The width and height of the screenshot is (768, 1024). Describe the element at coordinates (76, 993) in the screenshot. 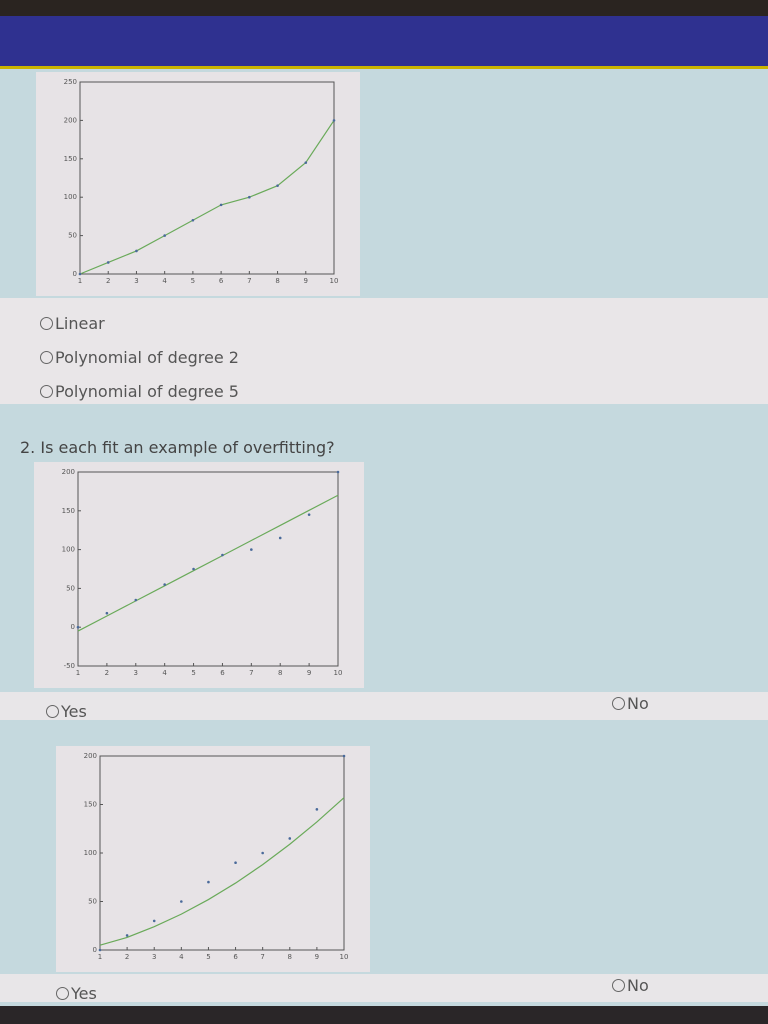

I see `fit2-yes: Yes` at that location.